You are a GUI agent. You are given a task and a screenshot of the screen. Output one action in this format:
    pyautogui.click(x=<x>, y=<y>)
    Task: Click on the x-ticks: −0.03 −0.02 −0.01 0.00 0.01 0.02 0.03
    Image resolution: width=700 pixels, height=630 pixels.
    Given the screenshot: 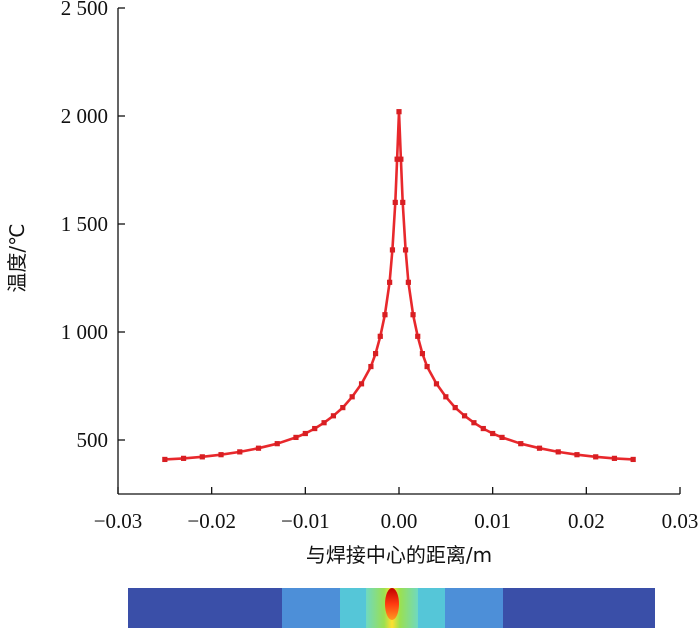 What is the action you would take?
    pyautogui.click(x=396, y=510)
    